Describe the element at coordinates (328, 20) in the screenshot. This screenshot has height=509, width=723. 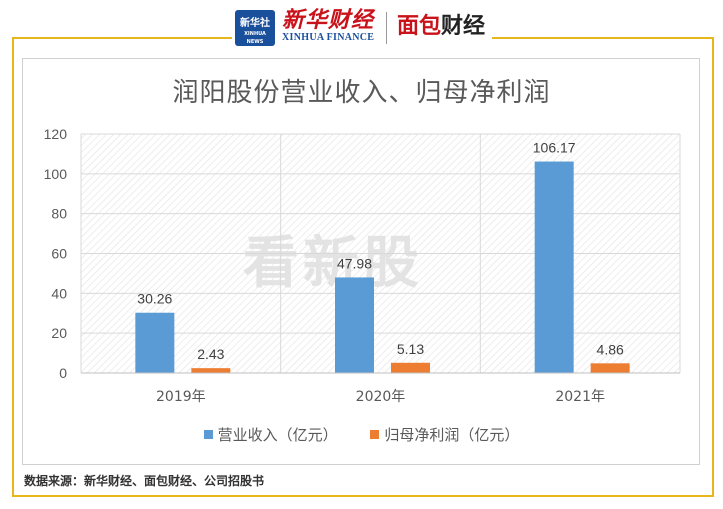
I see `xinhua-finance-logo-cn: 新华财经` at that location.